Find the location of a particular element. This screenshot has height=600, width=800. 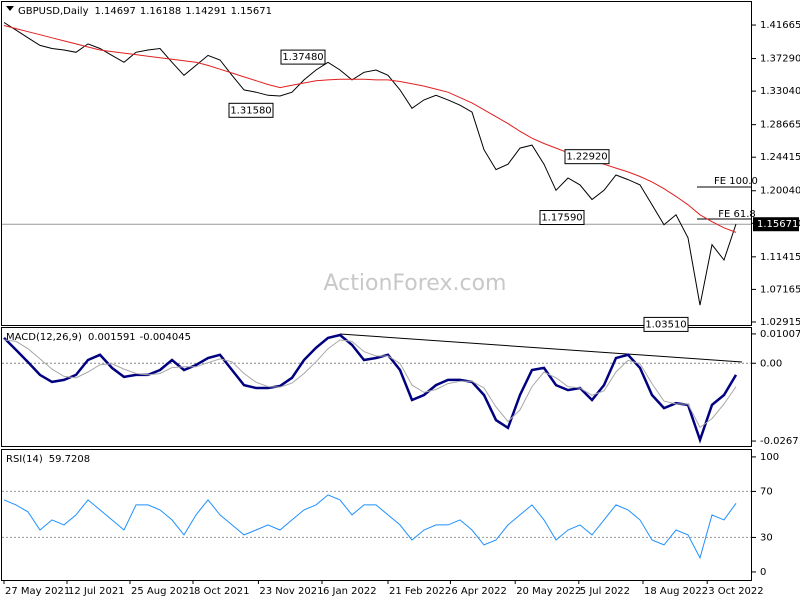

y-tick-label: 70 is located at coordinates (766, 491).